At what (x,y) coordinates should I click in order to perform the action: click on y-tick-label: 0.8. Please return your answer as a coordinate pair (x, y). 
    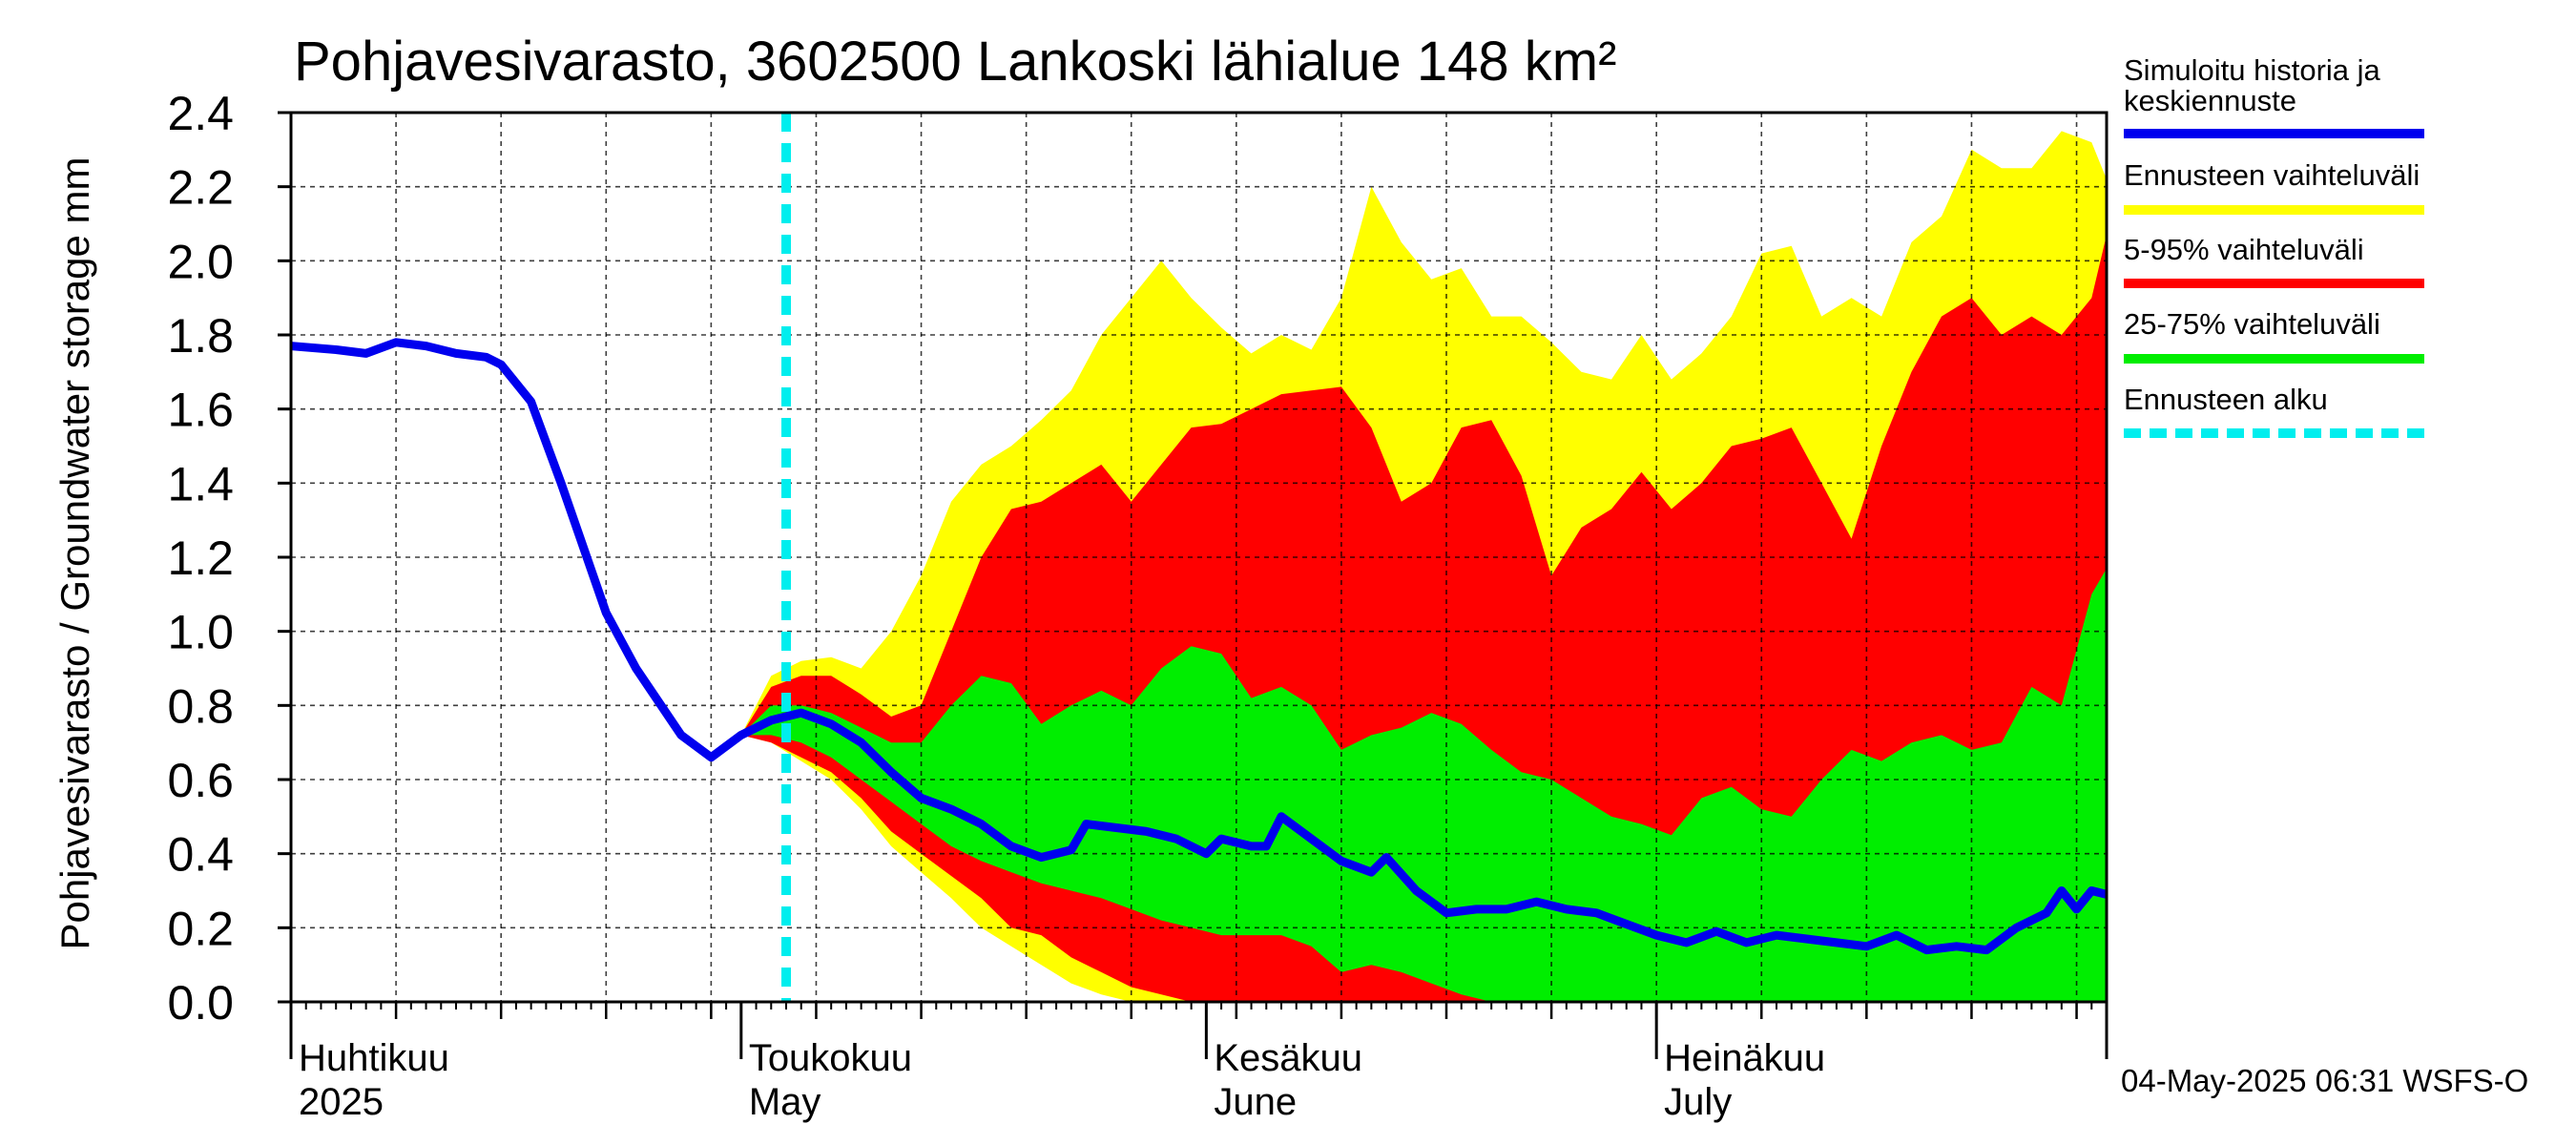
    Looking at the image, I should click on (200, 706).